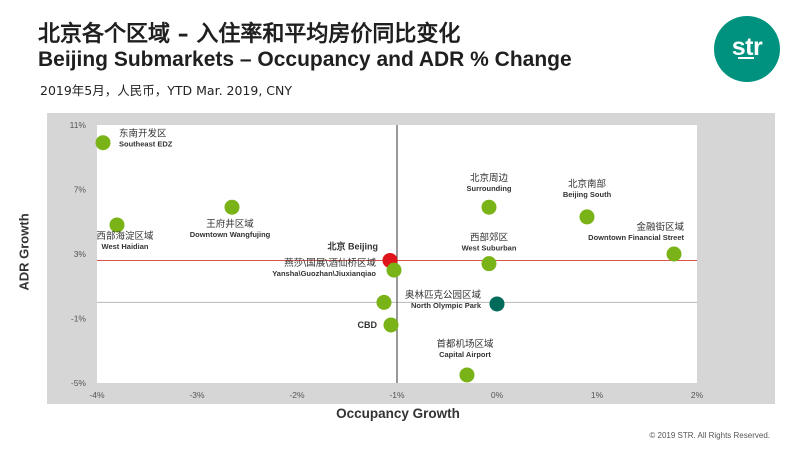 This screenshot has width=800, height=450. I want to click on point-label-en: Yansha\Guozhan\Jiuxianqiao, so click(324, 273).